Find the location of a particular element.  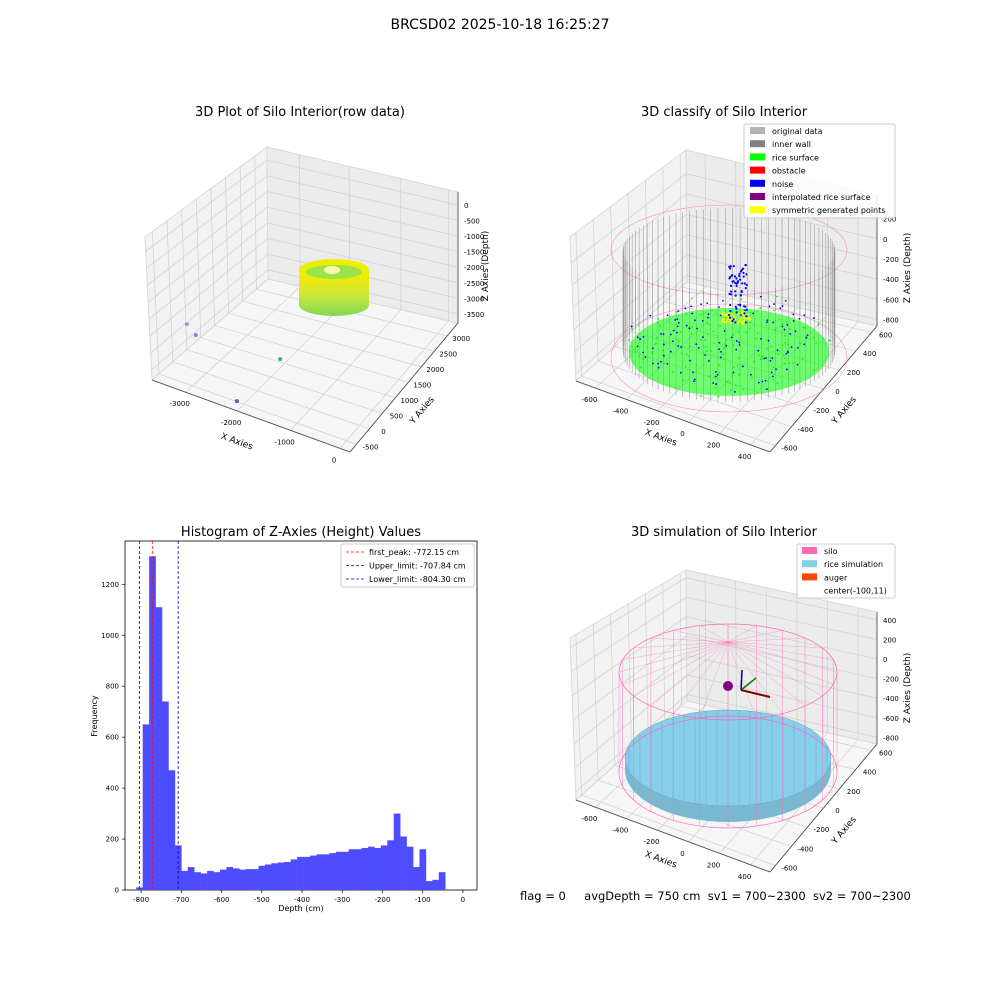

simulation-y-label: Y Axies is located at coordinates (844, 831).